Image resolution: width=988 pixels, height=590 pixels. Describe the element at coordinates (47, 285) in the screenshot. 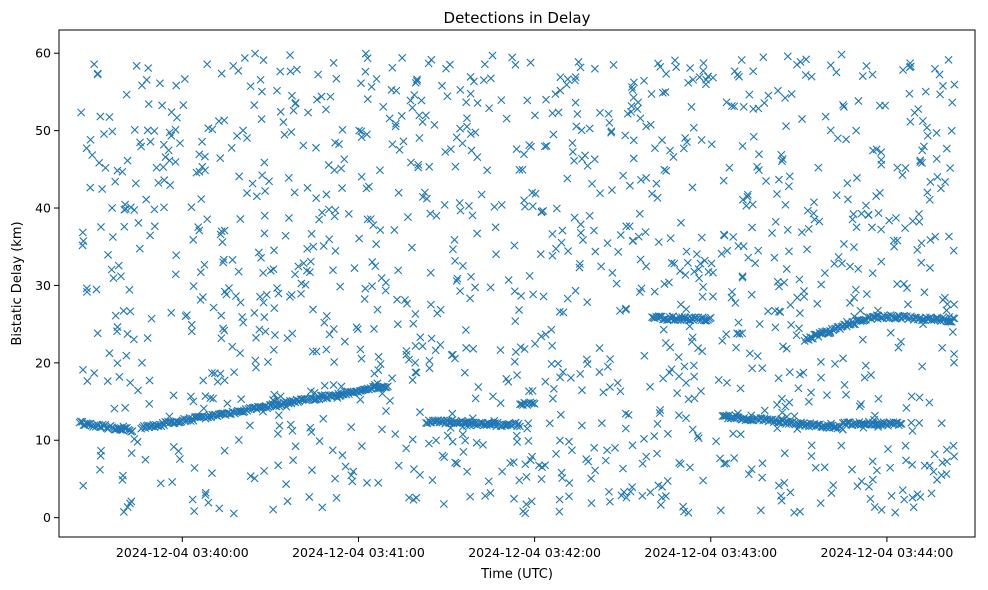

I see `y-axis: 0 10 20 30 40 50 60` at that location.